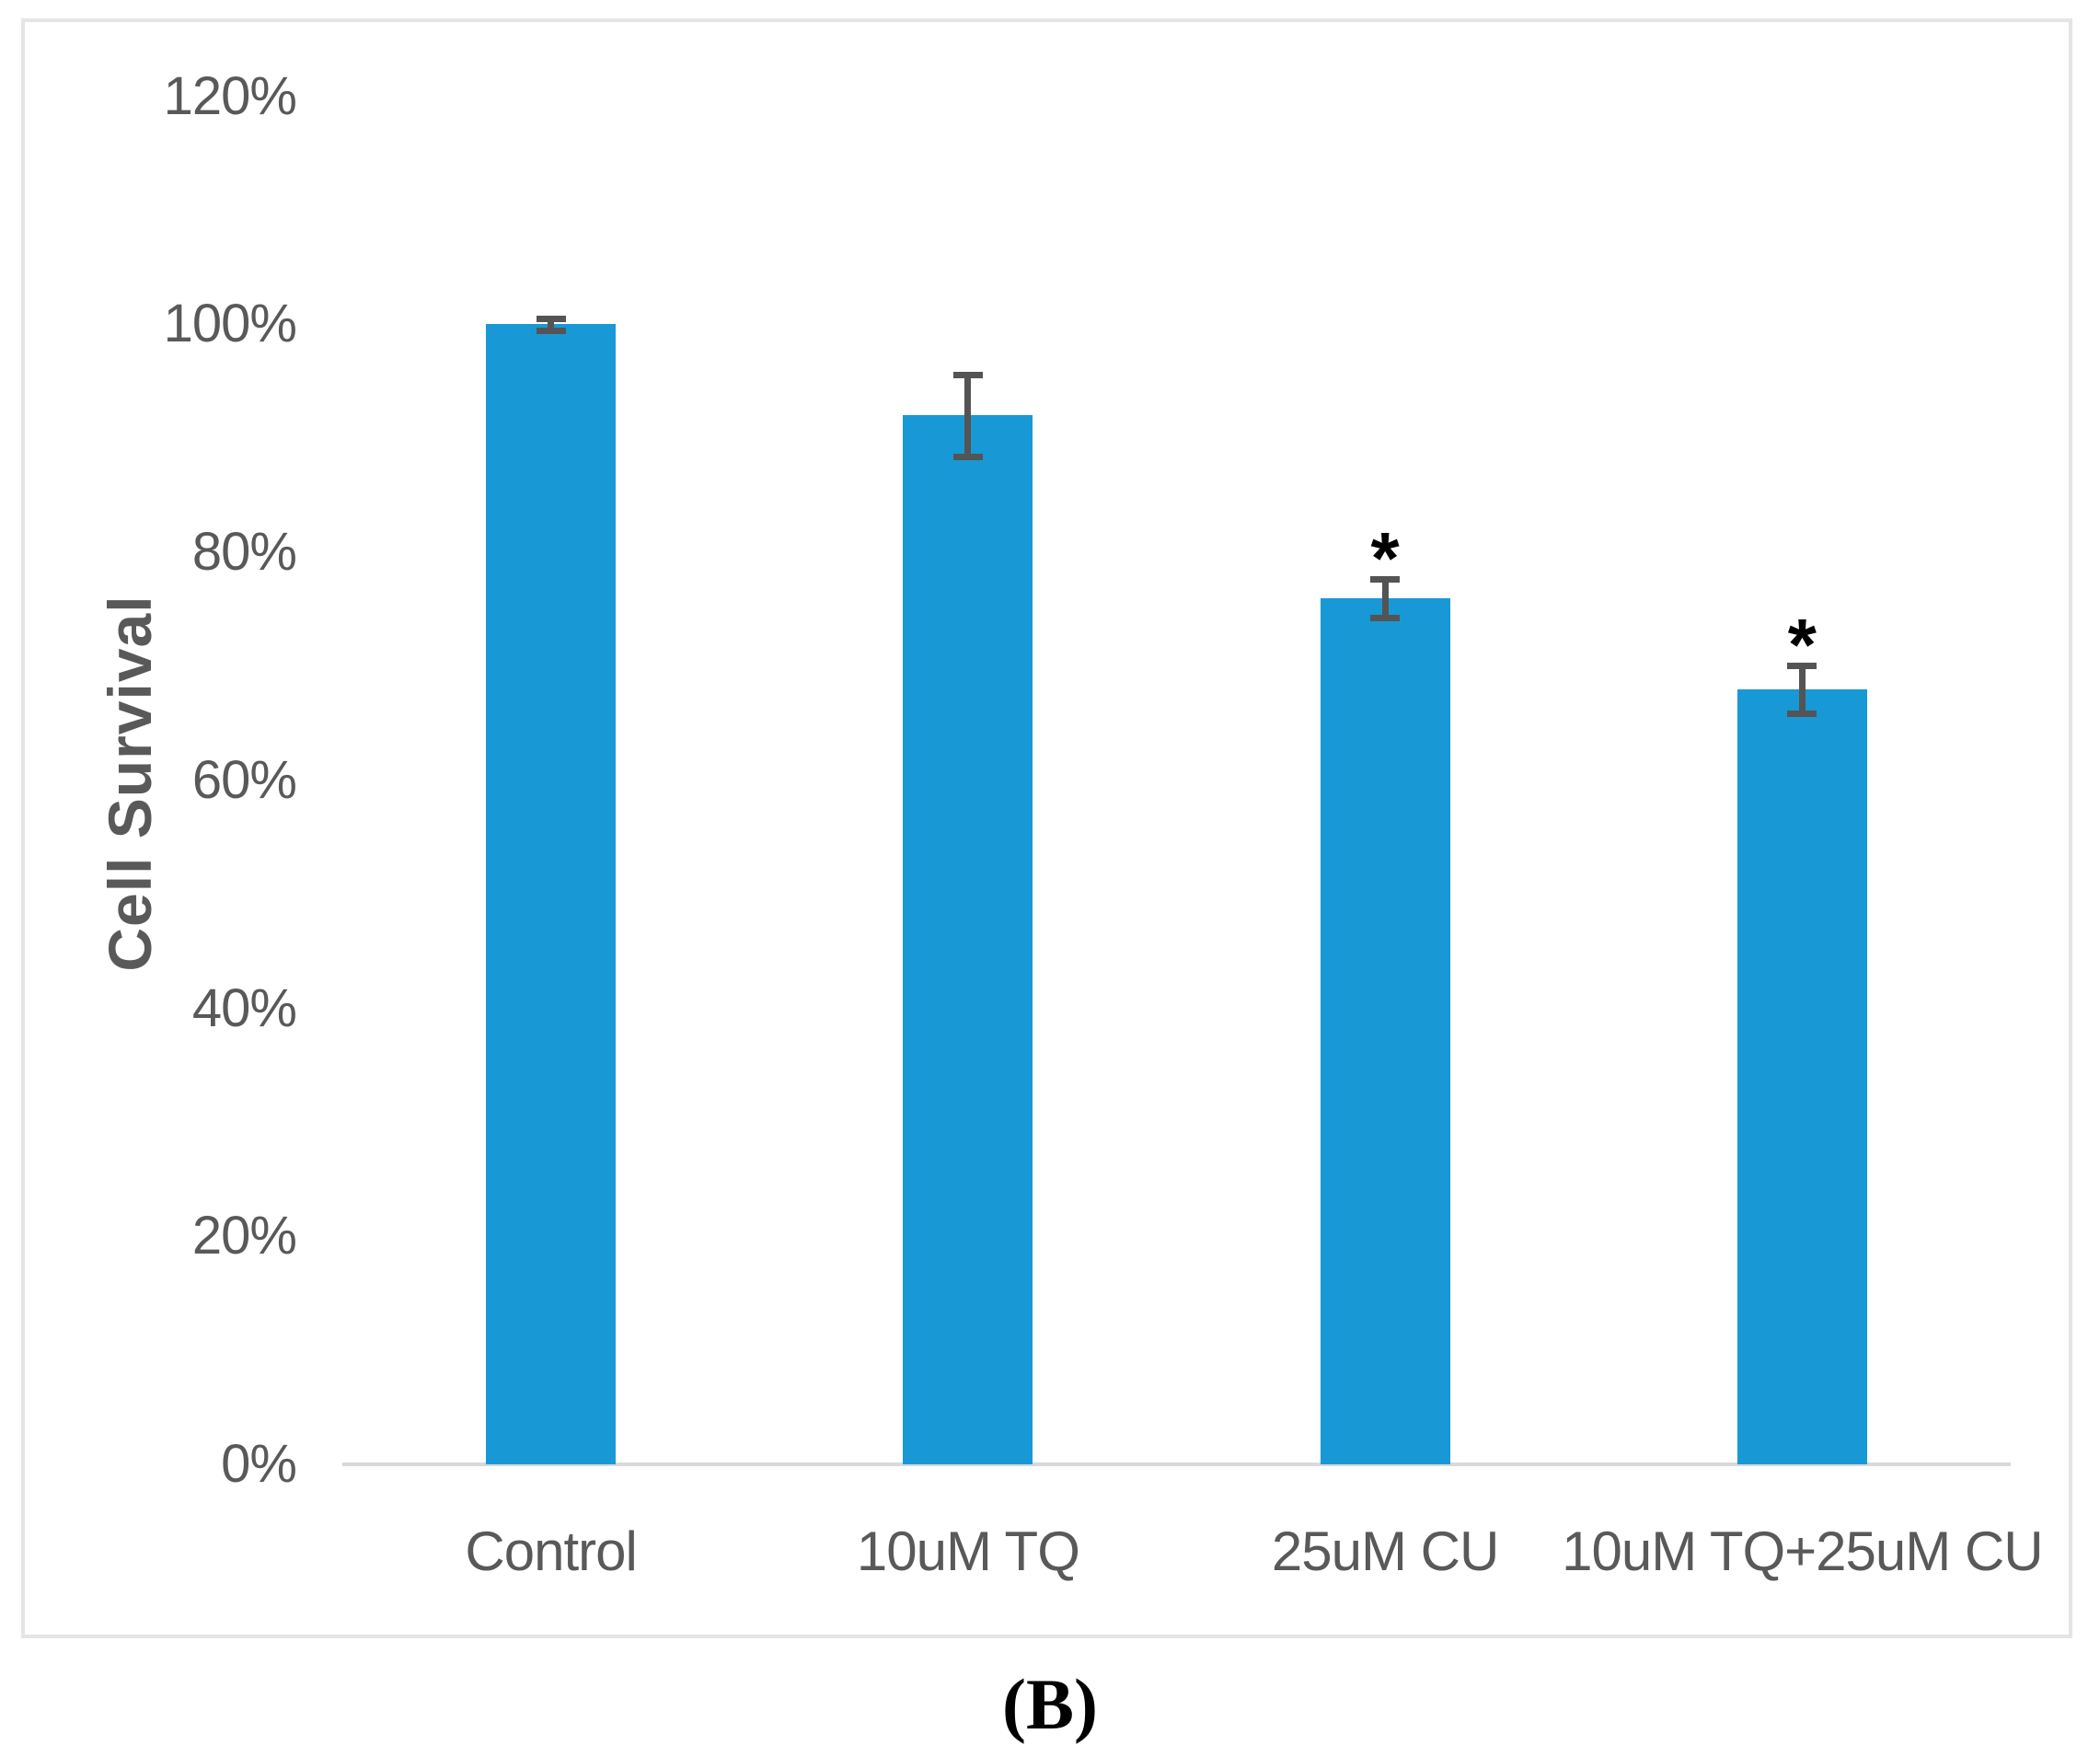  Describe the element at coordinates (1802, 1551) in the screenshot. I see `x-category-label: 10uM TQ+25uM CU` at that location.